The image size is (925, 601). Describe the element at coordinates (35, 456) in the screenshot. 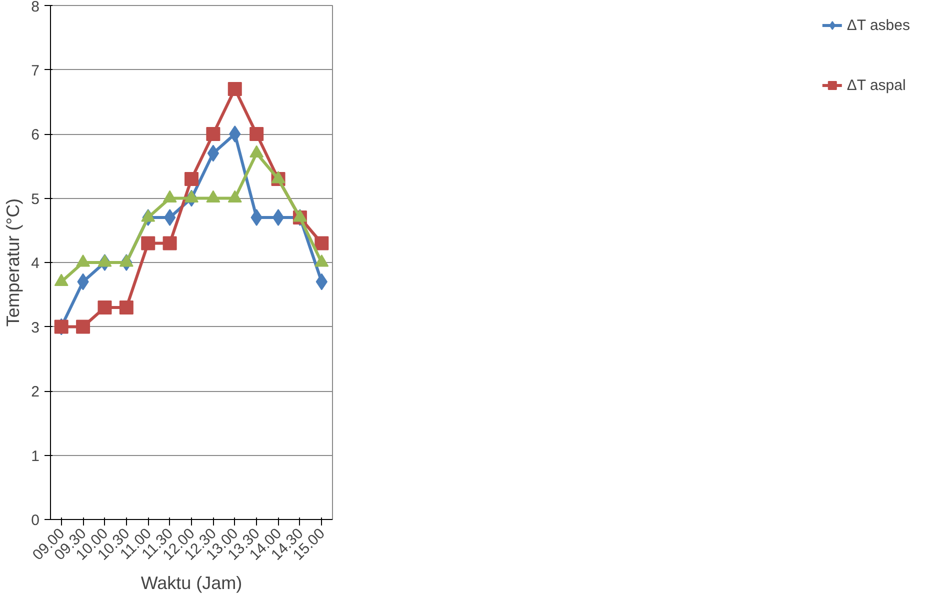

I see `y-tick-label: 1` at that location.